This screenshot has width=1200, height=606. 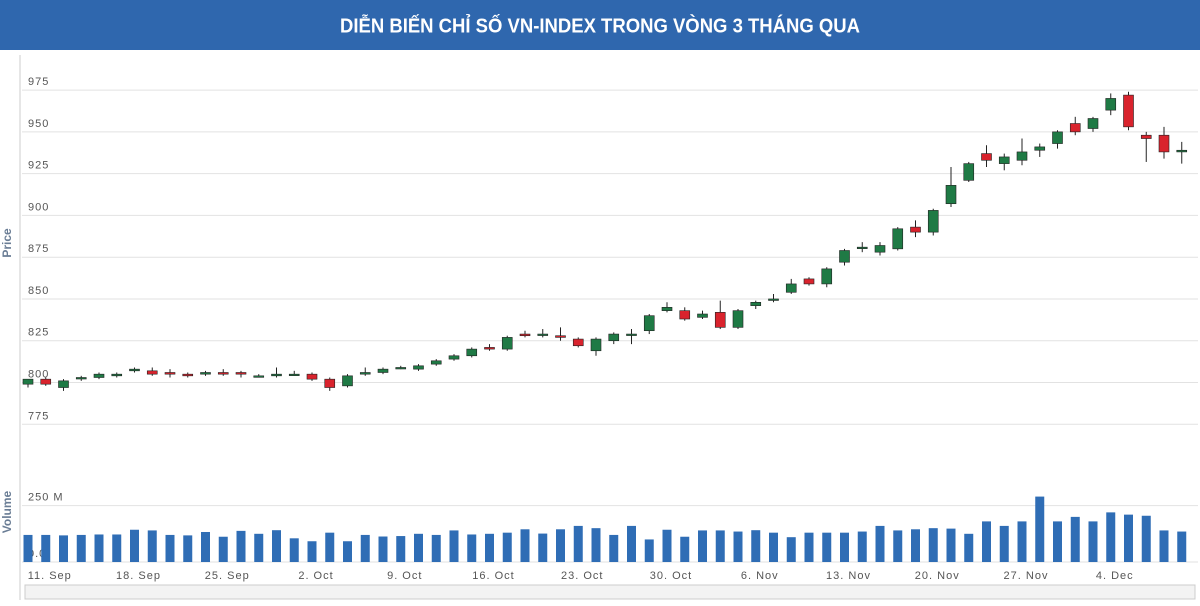 What do you see at coordinates (38, 249) in the screenshot?
I see `y-tick-label: 875` at bounding box center [38, 249].